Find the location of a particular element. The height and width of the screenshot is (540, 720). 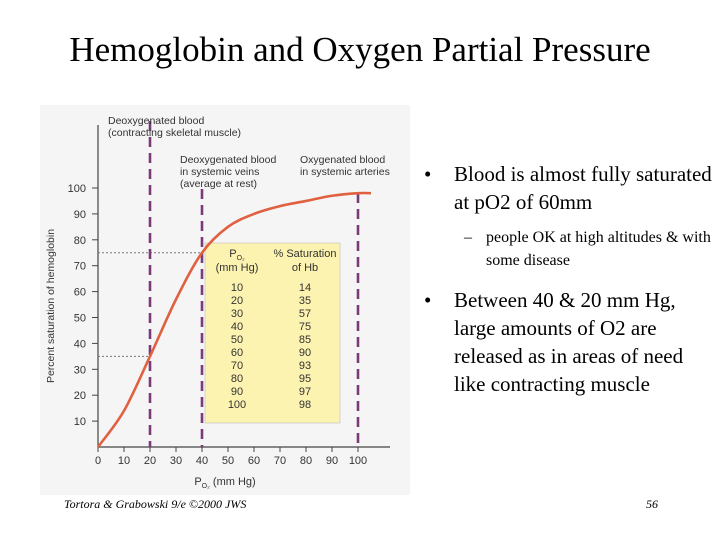

y-tick-label: 40 is located at coordinates (80, 344).